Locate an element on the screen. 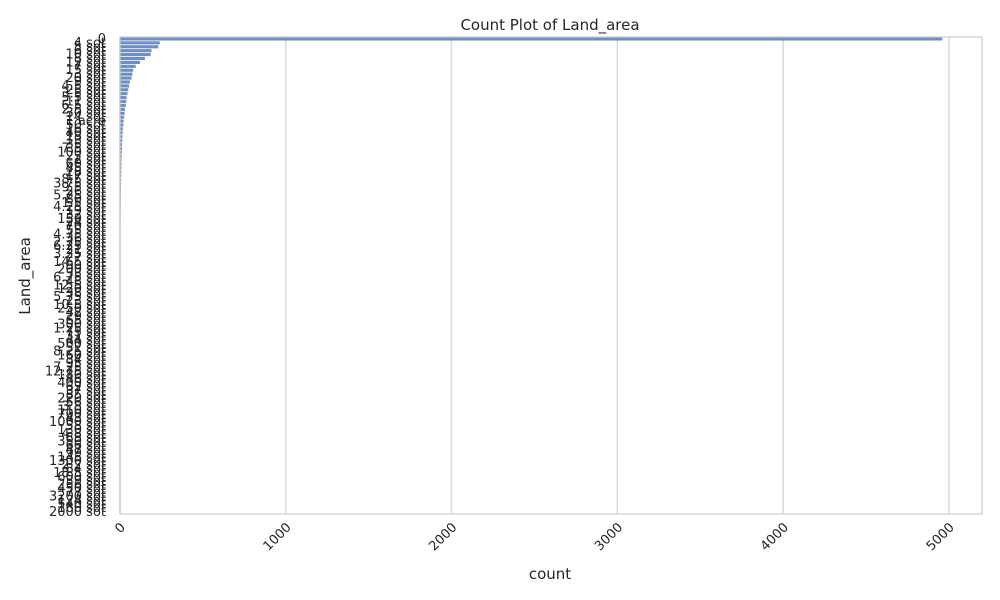 This screenshot has width=1000, height=600. y-tick-label: 23 sot is located at coordinates (86, 301).